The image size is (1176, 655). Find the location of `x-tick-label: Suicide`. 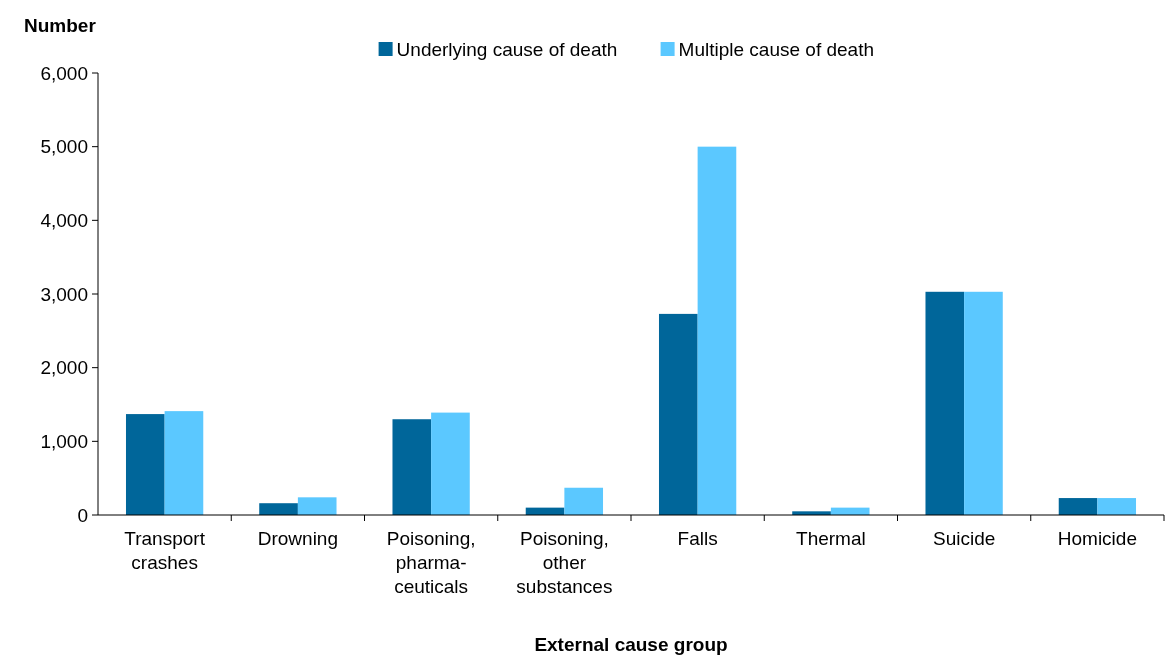

x-tick-label: Suicide is located at coordinates (964, 538).